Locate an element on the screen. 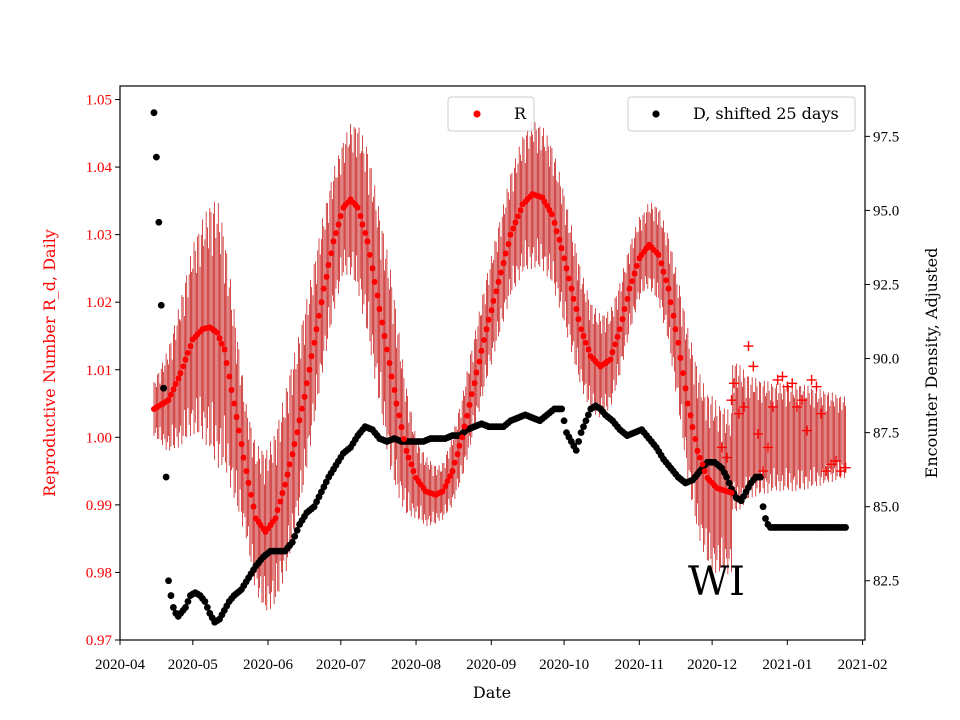  x-axis-label: Date is located at coordinates (492, 692).